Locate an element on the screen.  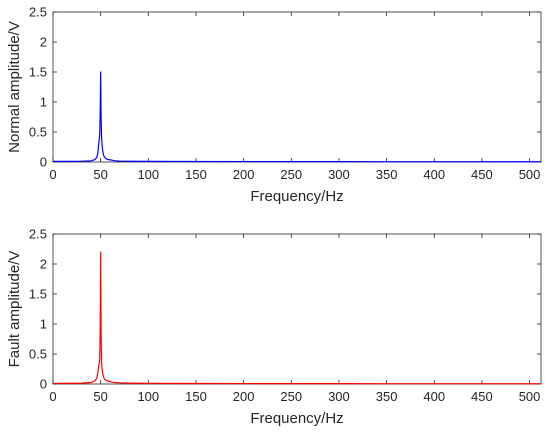
y-axis-label: Normal amplitude/V is located at coordinates (14, 87).